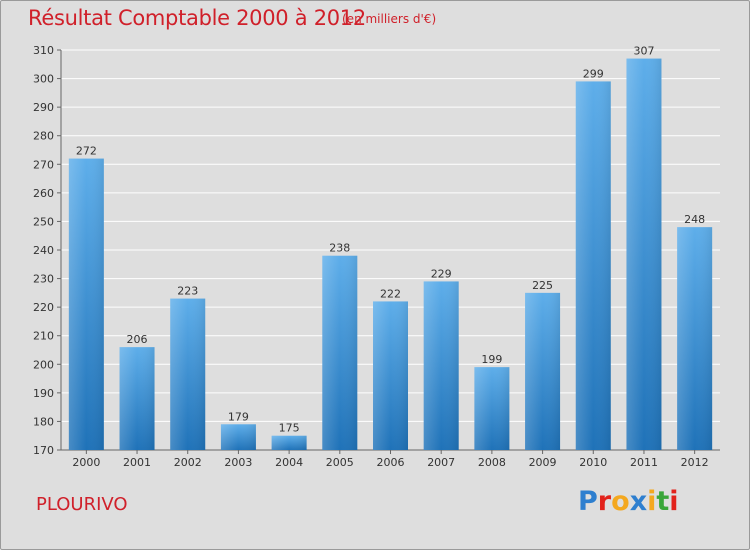 This screenshot has height=550, width=750. What do you see at coordinates (137, 462) in the screenshot?
I see `x-tick-label-2001: 2001` at bounding box center [137, 462].